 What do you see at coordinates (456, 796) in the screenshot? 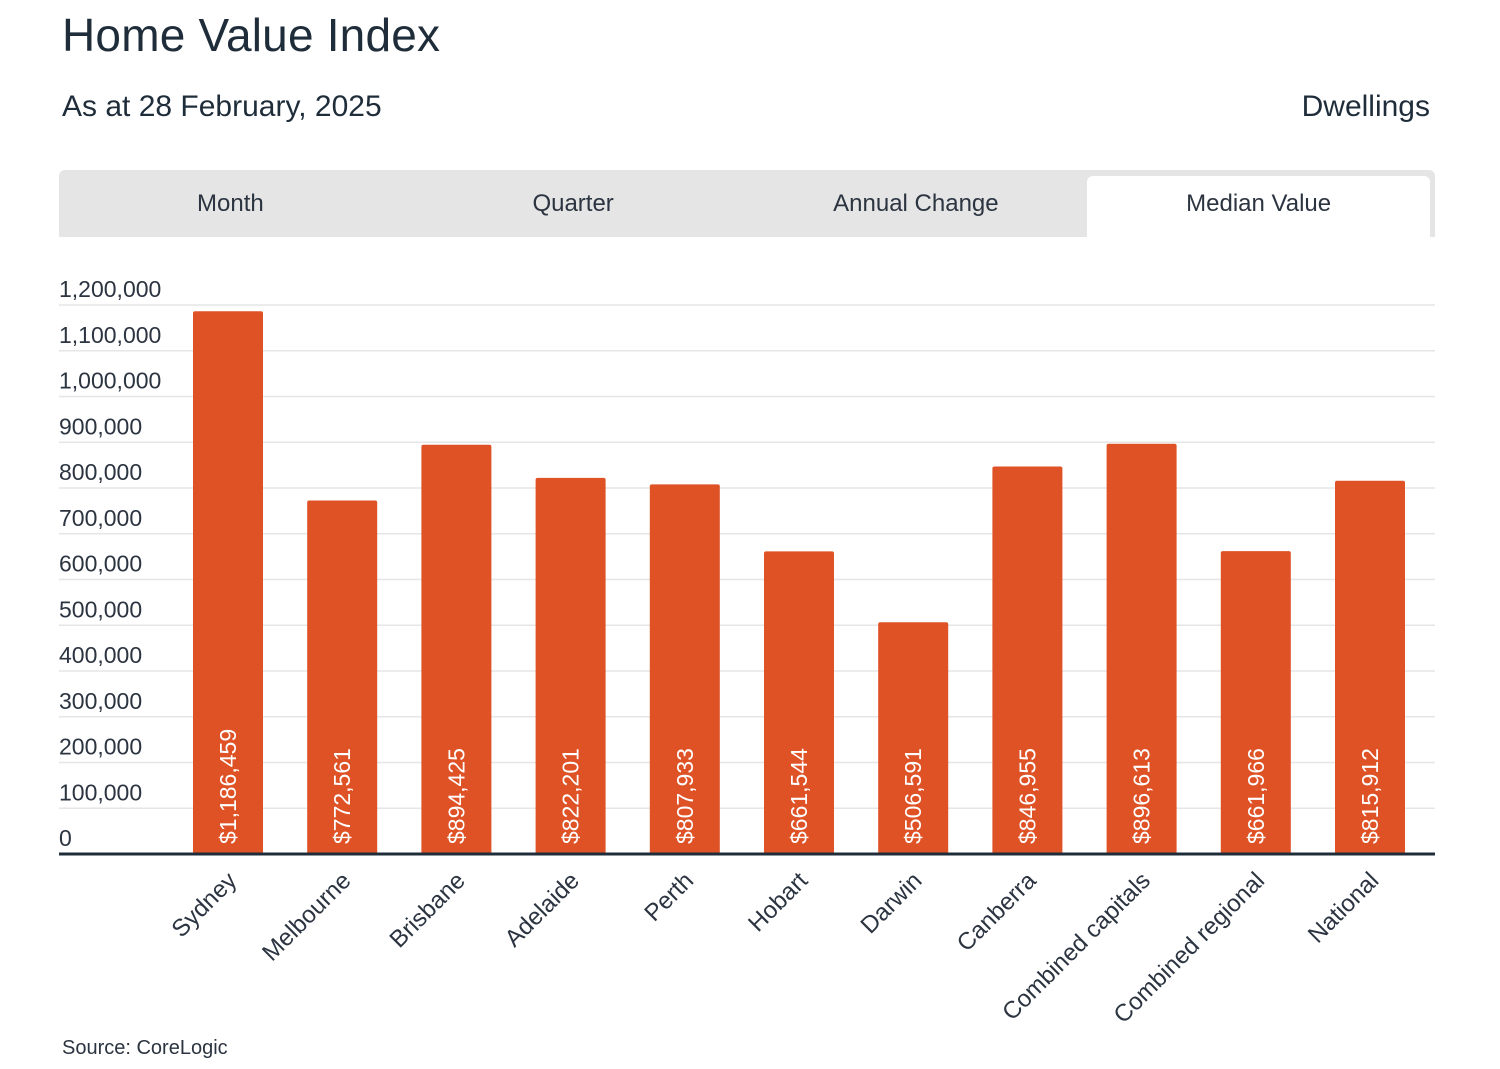
I see `bar-value-label: $894,425` at bounding box center [456, 796].